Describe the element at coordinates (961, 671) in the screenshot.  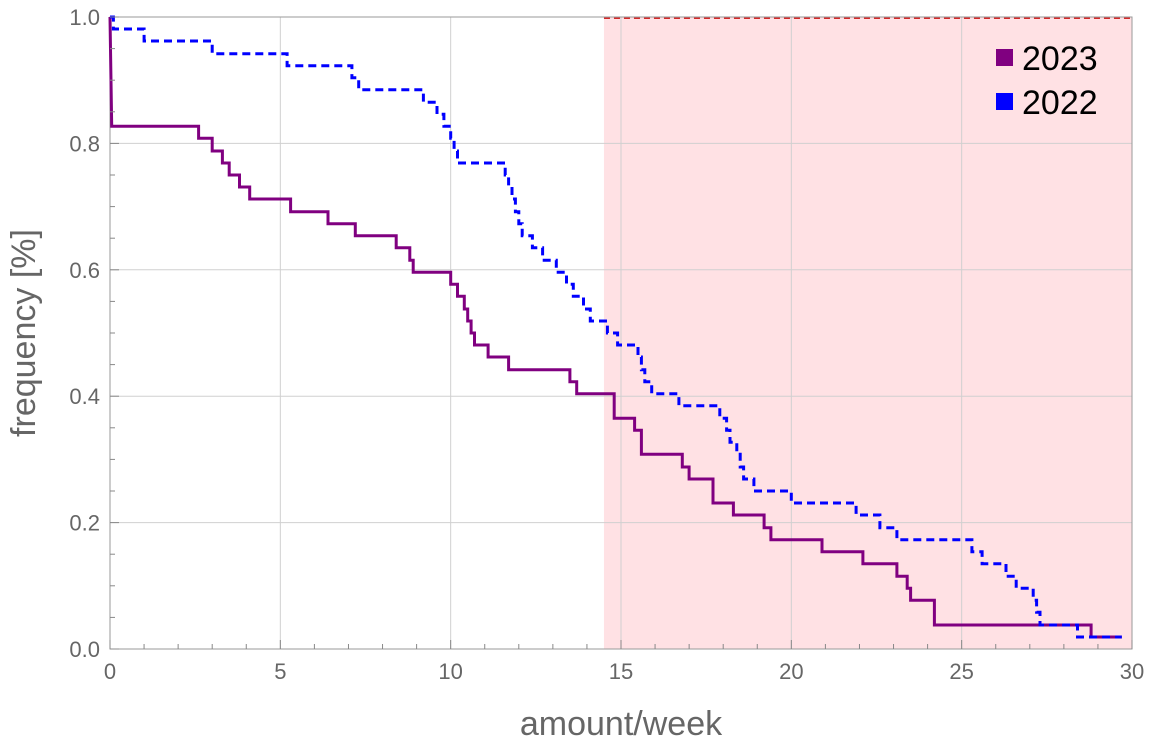
I see `x-tick-label-5: 25` at that location.